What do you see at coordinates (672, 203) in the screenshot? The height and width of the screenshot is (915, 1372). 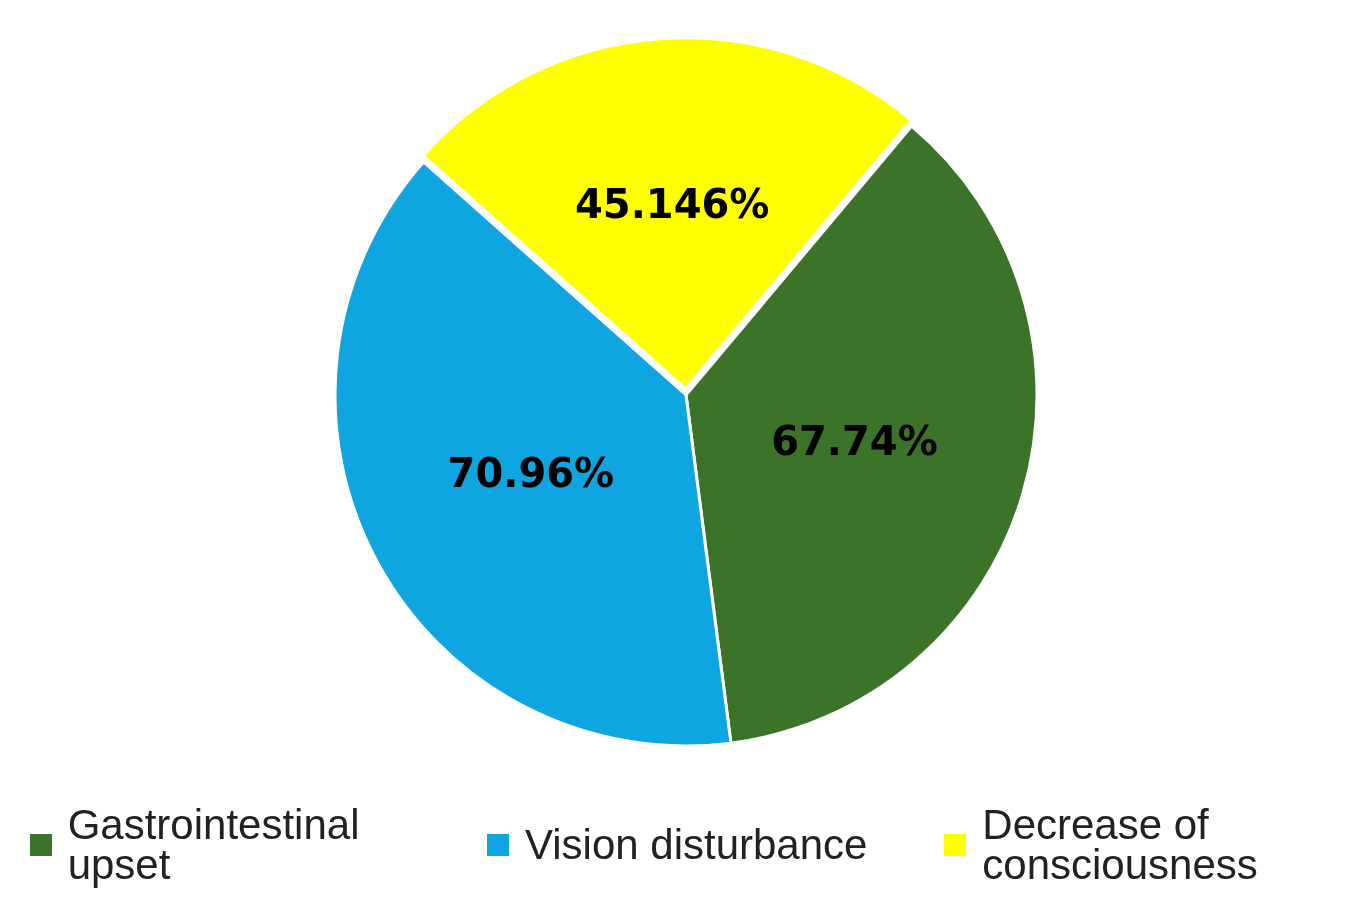 I see `data-label: 45.146%` at bounding box center [672, 203].